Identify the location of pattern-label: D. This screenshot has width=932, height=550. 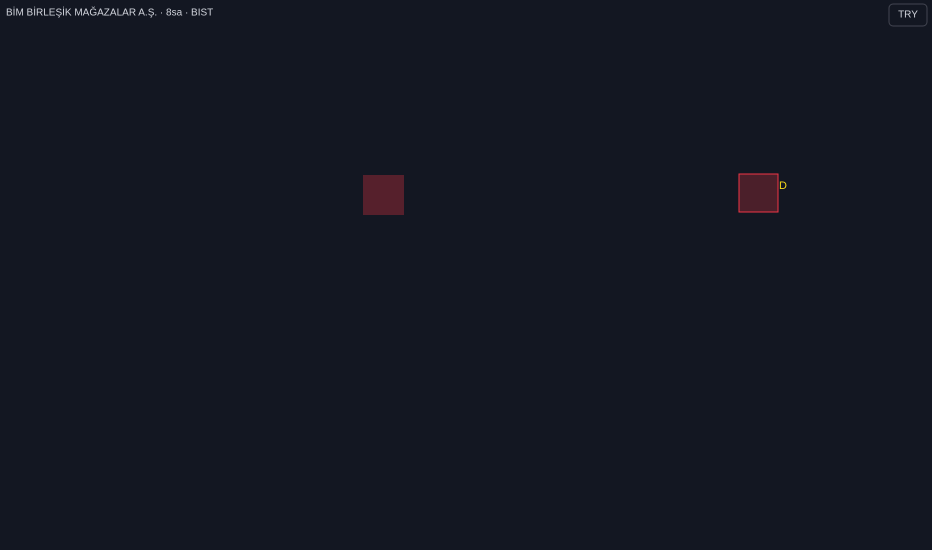
(783, 186).